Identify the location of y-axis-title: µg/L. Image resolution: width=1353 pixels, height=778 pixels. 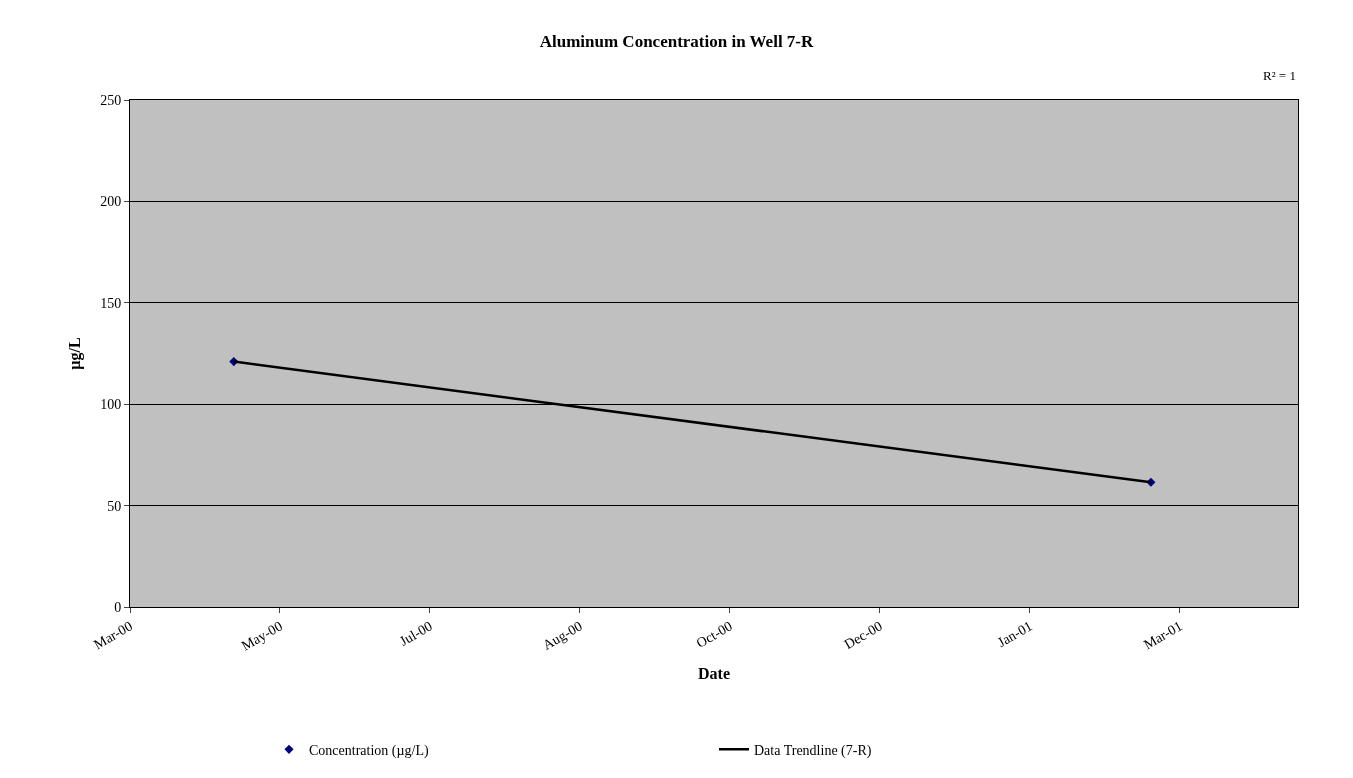
(75, 353).